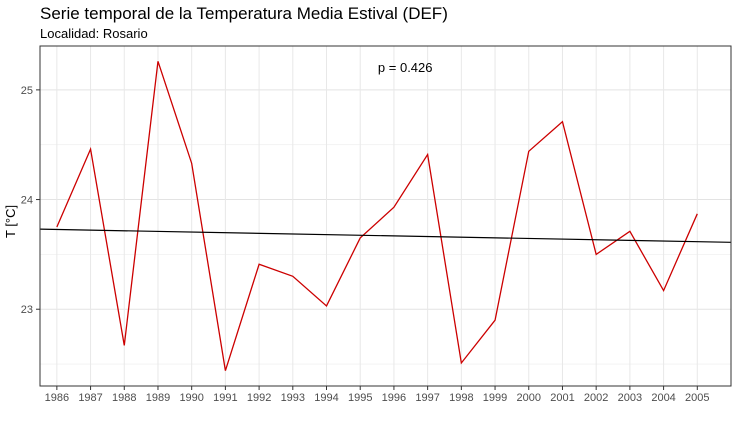  Describe the element at coordinates (495, 398) in the screenshot. I see `x-tick-label: 1999` at that location.